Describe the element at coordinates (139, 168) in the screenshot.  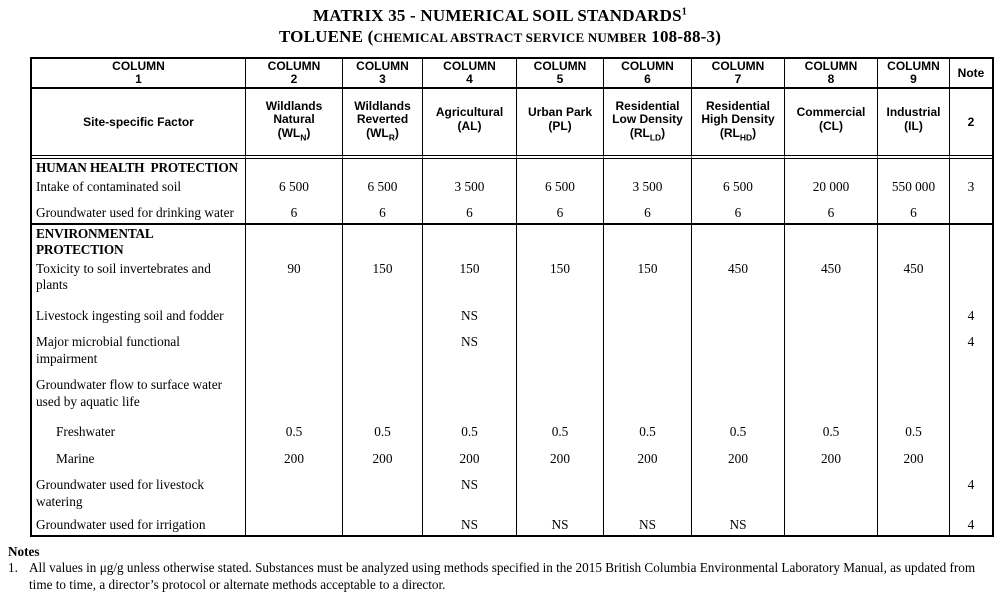
I see `section-title-cell: HUMAN HEALTH PROTECTION` at that location.